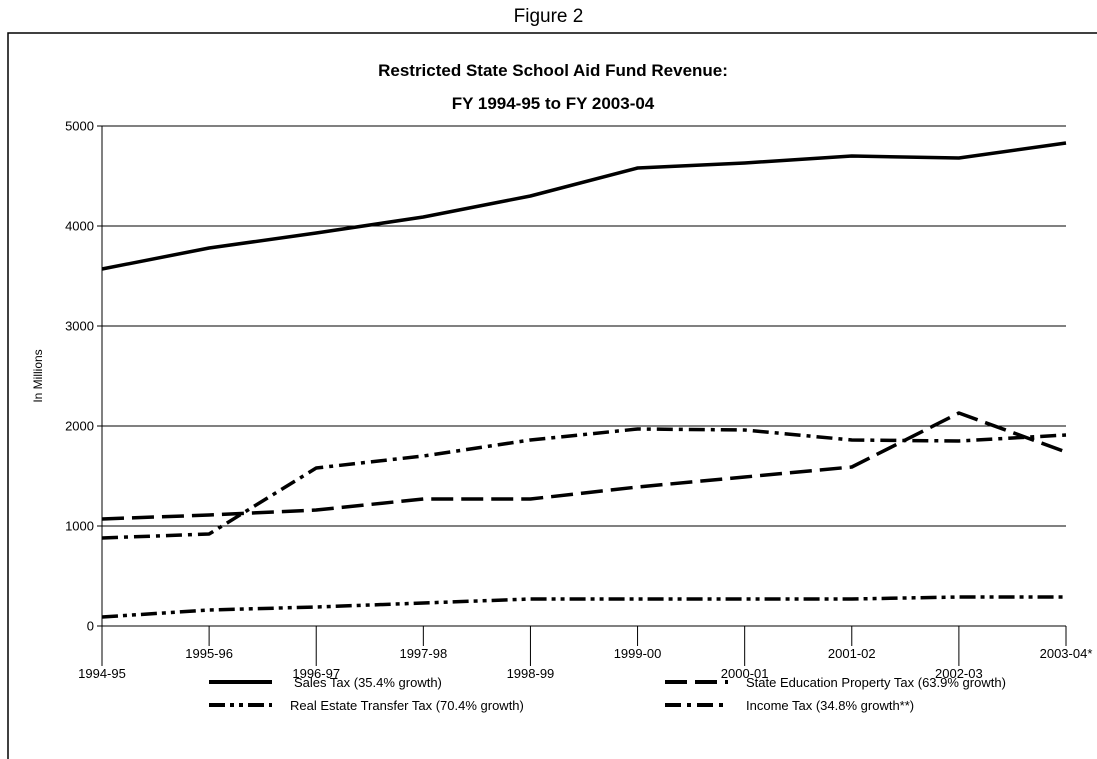 This screenshot has height=759, width=1097. I want to click on x-tick-label: 1997-98, so click(423, 653).